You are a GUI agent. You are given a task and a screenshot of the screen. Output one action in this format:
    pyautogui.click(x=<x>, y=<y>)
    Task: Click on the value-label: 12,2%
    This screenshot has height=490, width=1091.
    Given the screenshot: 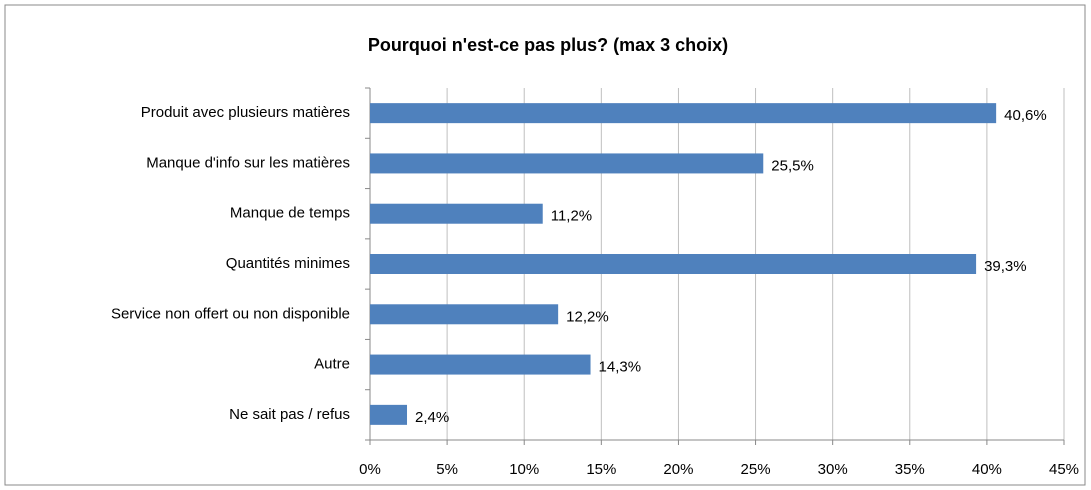 What is the action you would take?
    pyautogui.click(x=587, y=316)
    